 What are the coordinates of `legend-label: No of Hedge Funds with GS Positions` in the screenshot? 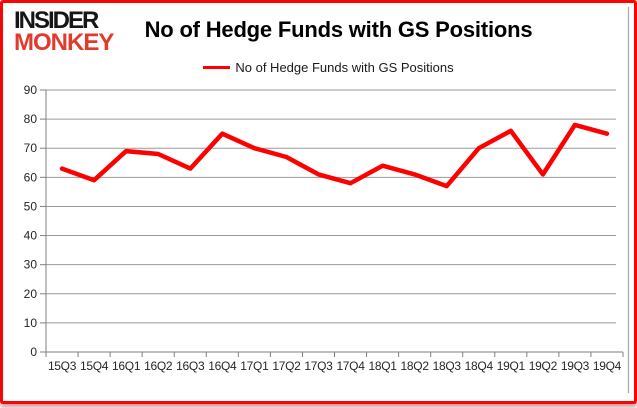 It's located at (344, 67).